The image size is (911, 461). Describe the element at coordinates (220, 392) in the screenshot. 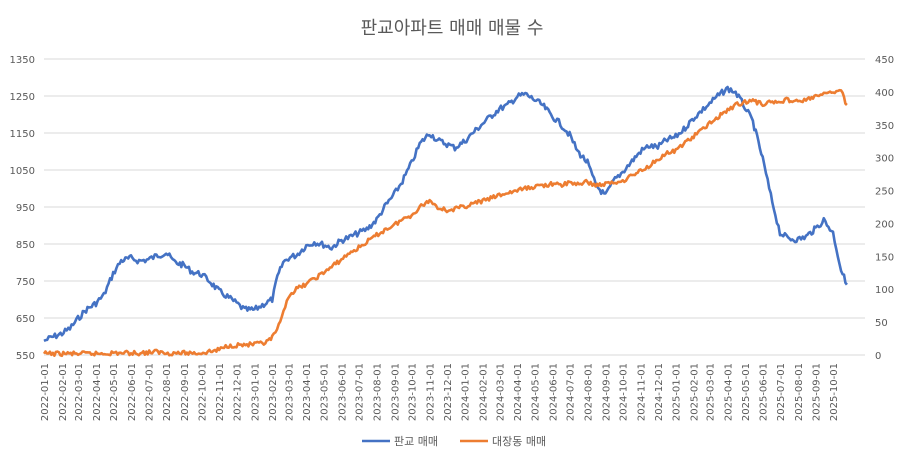

I see `x-tick-label: 2022-11-01` at that location.